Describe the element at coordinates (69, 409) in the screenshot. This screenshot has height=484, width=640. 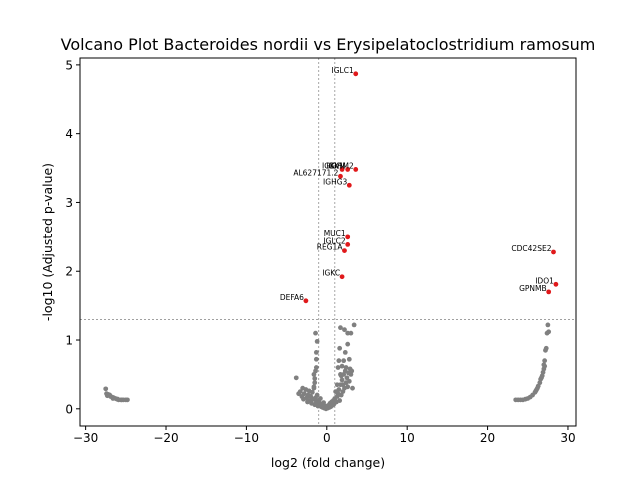
I see `y-tick-label: 0` at that location.